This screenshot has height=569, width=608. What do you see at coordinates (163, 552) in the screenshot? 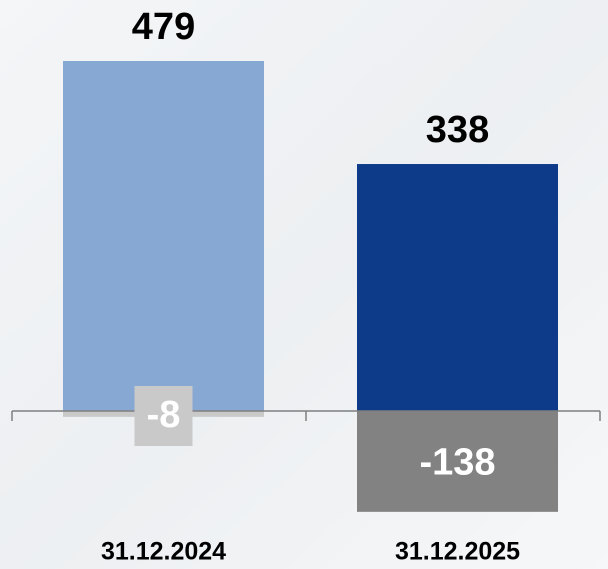
I see `x-tick-label: 31.12.2024` at bounding box center [163, 552].